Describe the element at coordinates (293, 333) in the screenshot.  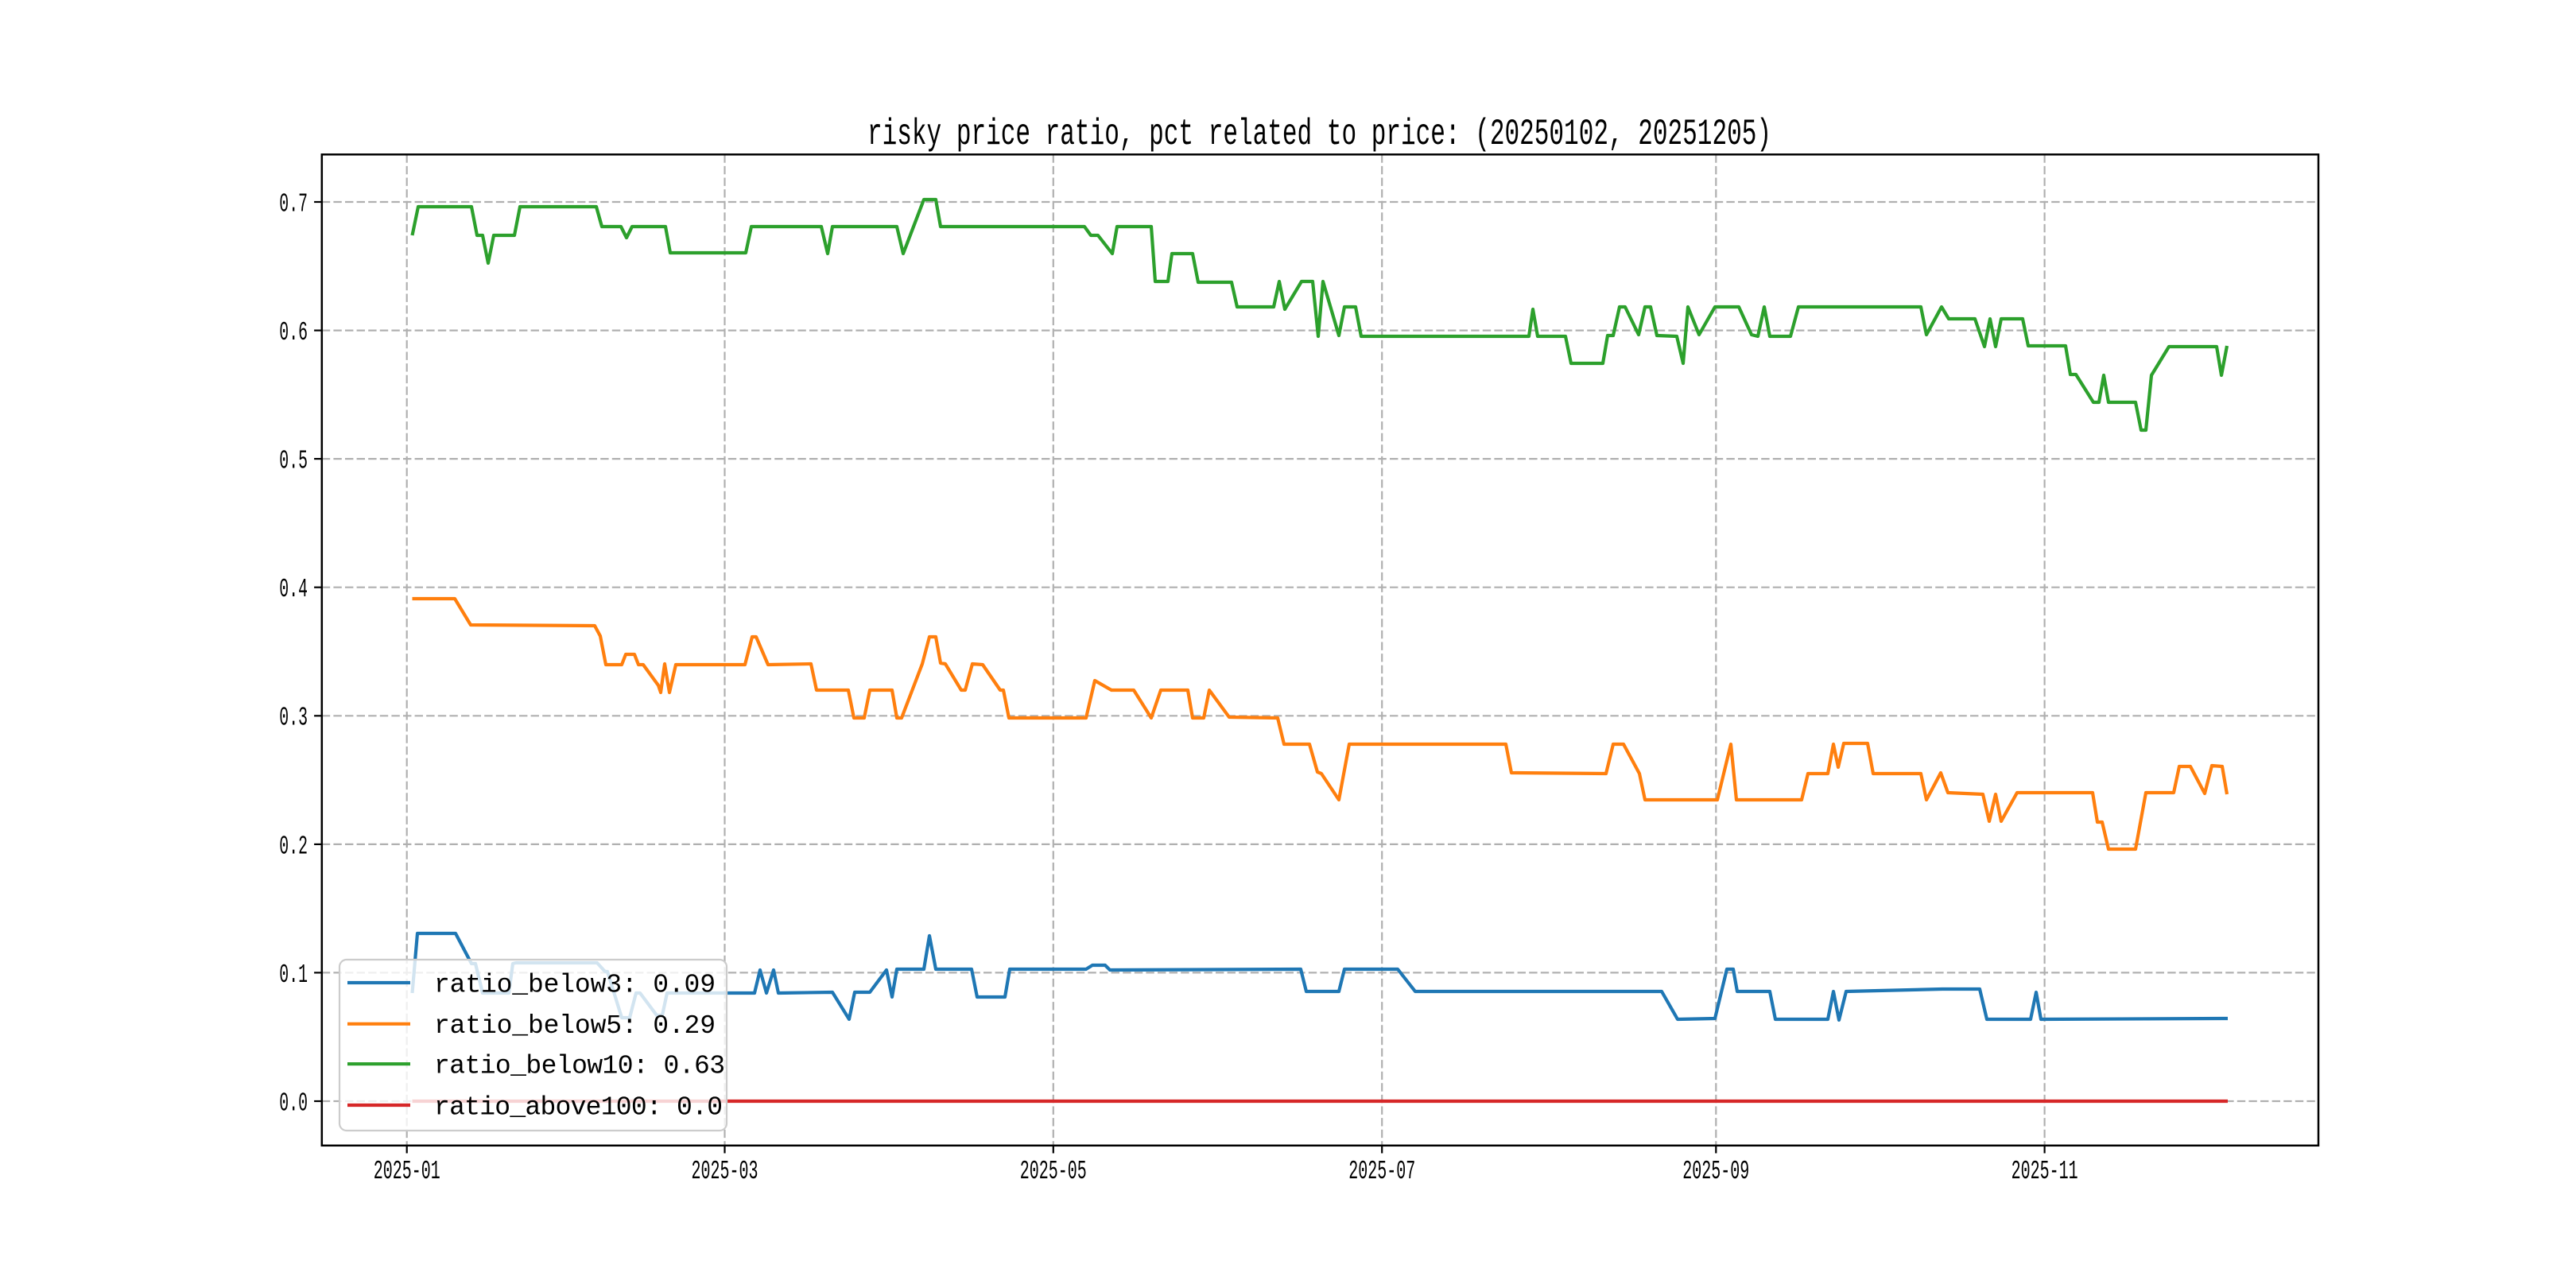
I see `svg-text: 0.6` at that location.